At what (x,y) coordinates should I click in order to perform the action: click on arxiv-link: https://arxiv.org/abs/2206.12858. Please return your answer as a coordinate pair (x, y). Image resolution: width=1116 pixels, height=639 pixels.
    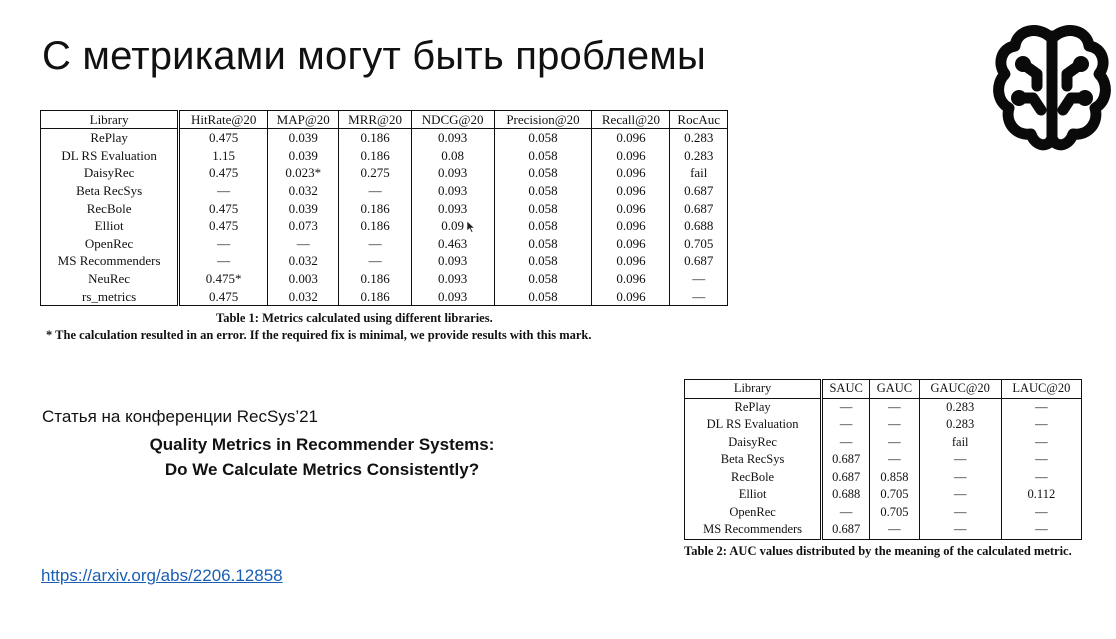
    Looking at the image, I should click on (162, 575).